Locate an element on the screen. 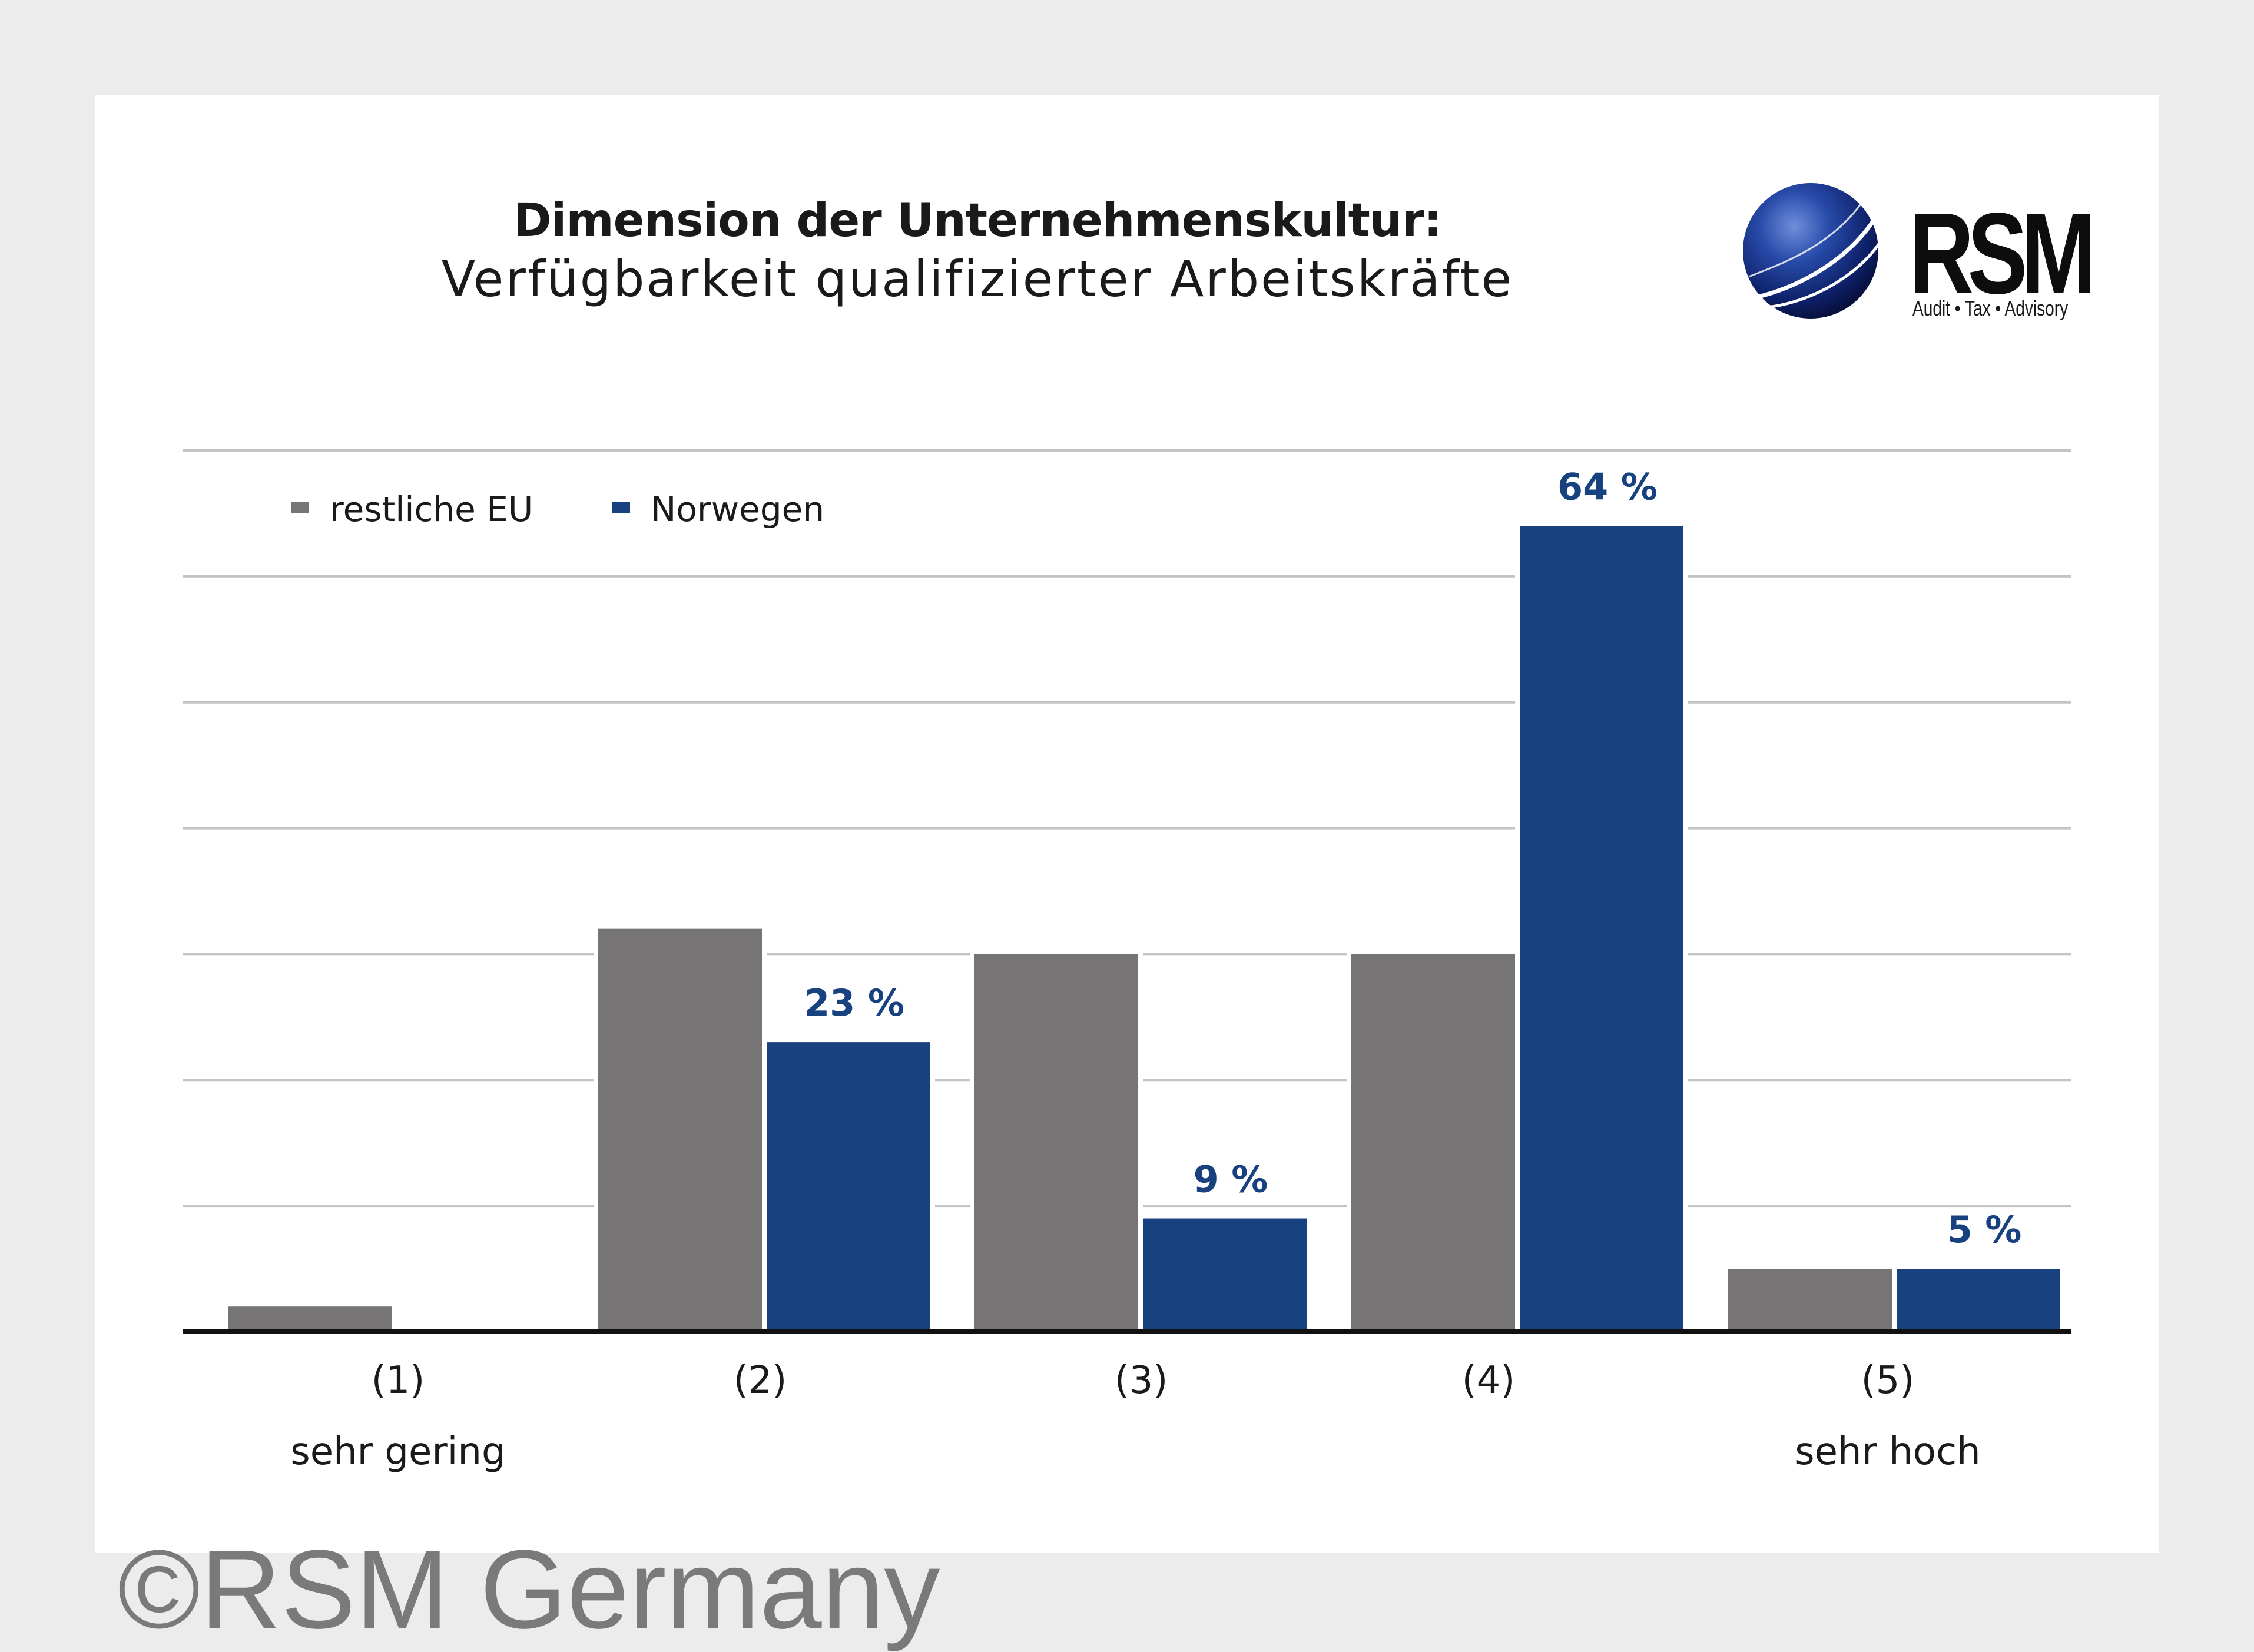 Image resolution: width=2254 pixels, height=1652 pixels. data-label-norwegen-4: 64 % is located at coordinates (1607, 486).